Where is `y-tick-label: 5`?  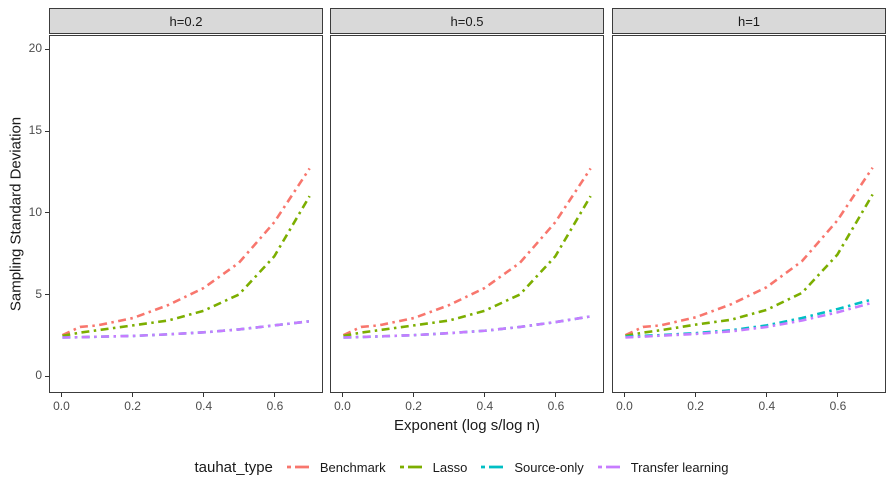 y-tick-label: 5 is located at coordinates (38, 293).